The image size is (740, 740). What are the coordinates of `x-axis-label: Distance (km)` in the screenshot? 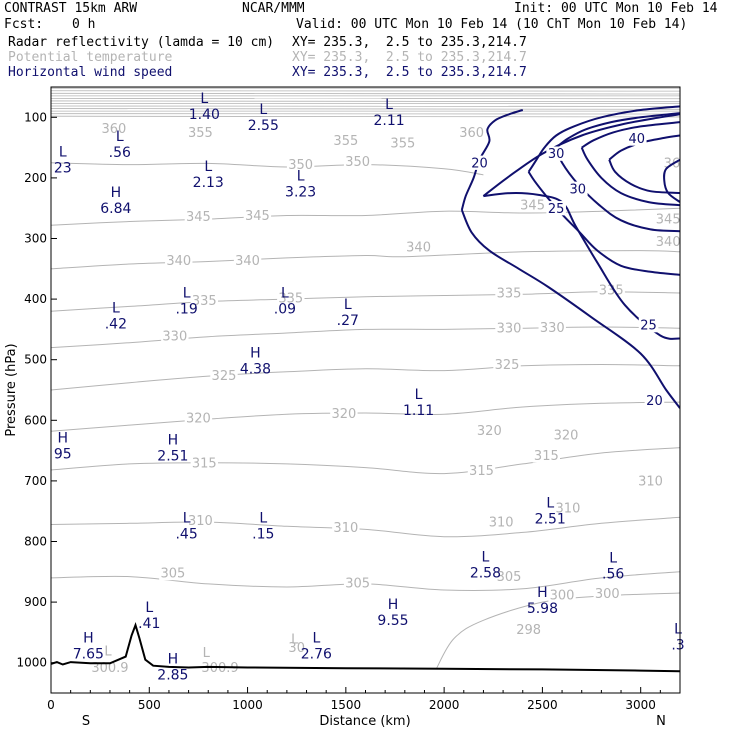 It's located at (364, 721).